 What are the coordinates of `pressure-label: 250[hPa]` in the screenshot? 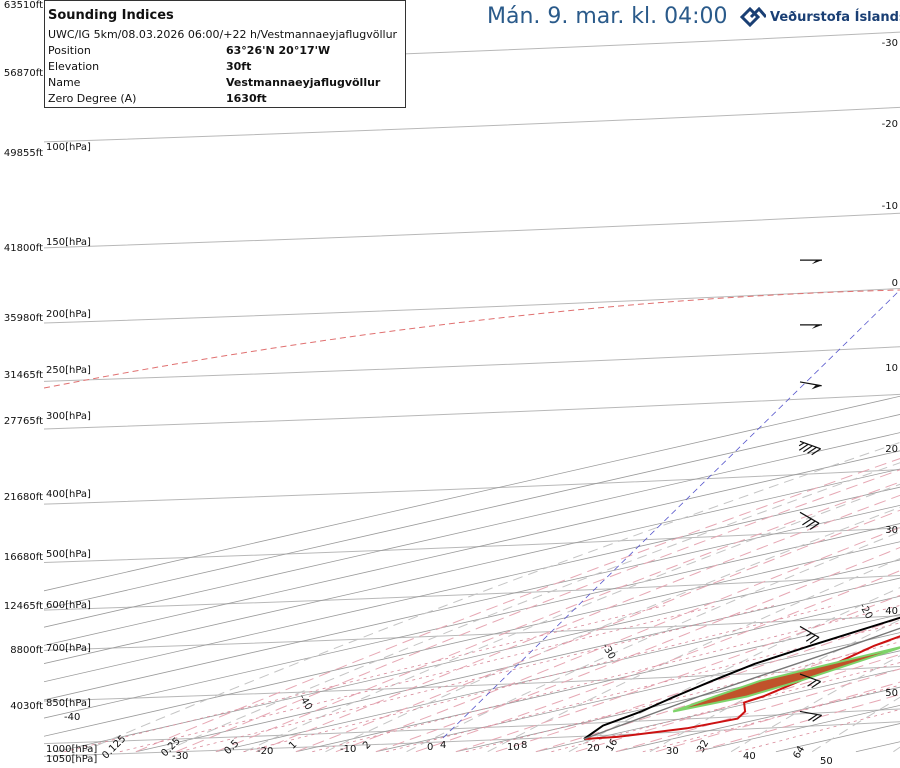 It's located at (68, 370).